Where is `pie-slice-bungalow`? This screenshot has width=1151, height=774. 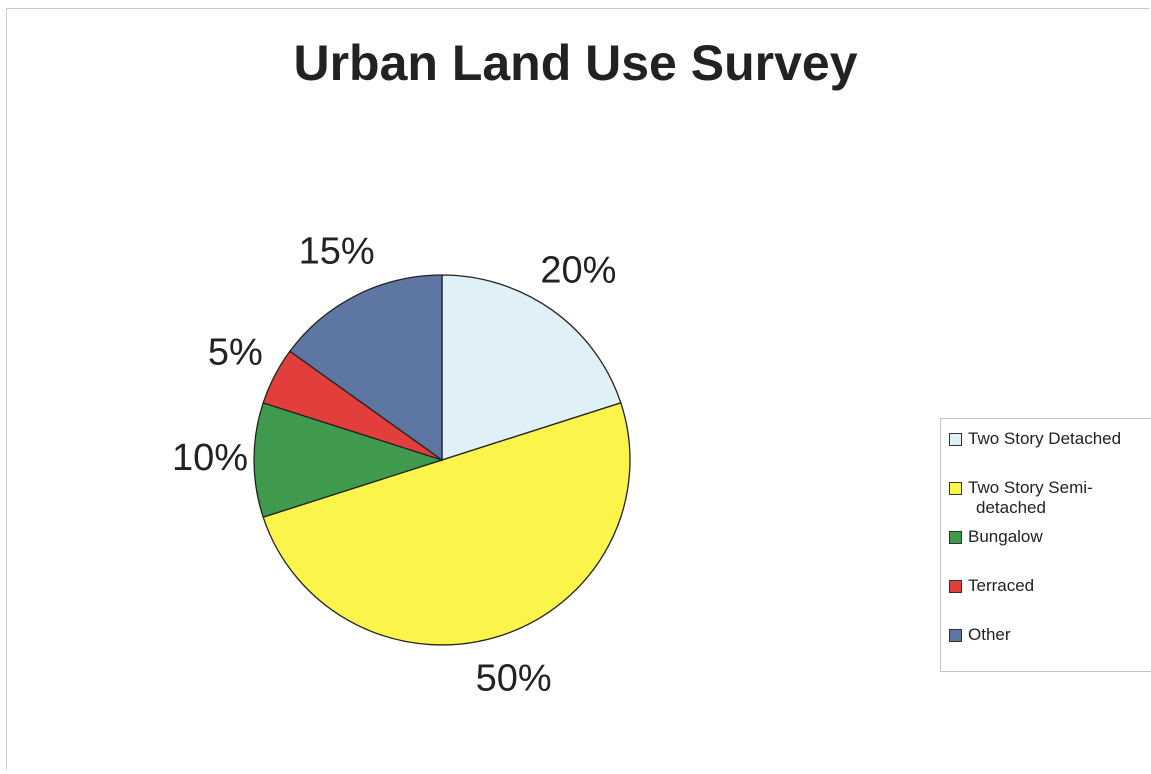
pie-slice-bungalow is located at coordinates (349, 460).